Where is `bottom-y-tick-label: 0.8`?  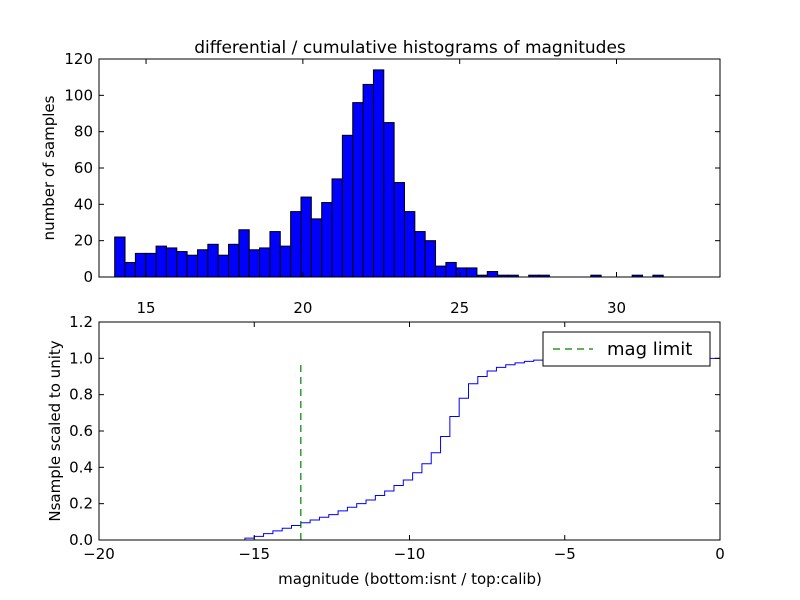 bottom-y-tick-label: 0.8 is located at coordinates (81, 395).